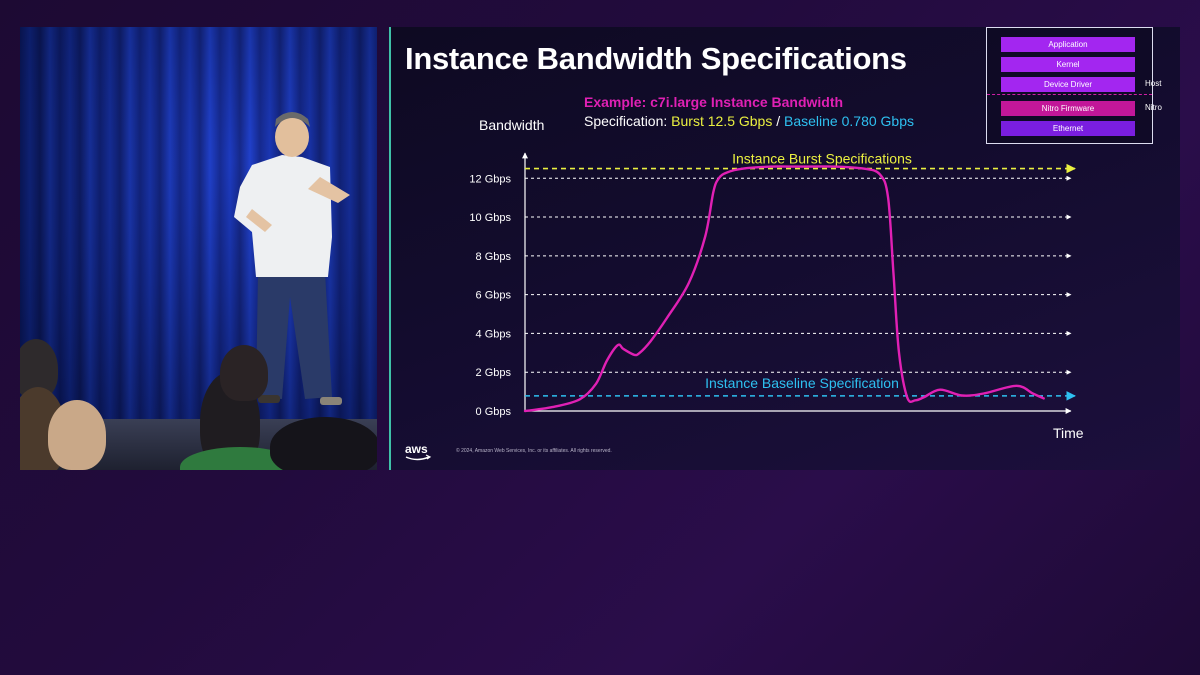  Describe the element at coordinates (1068, 433) in the screenshot. I see `x-axis-label: Time` at that location.